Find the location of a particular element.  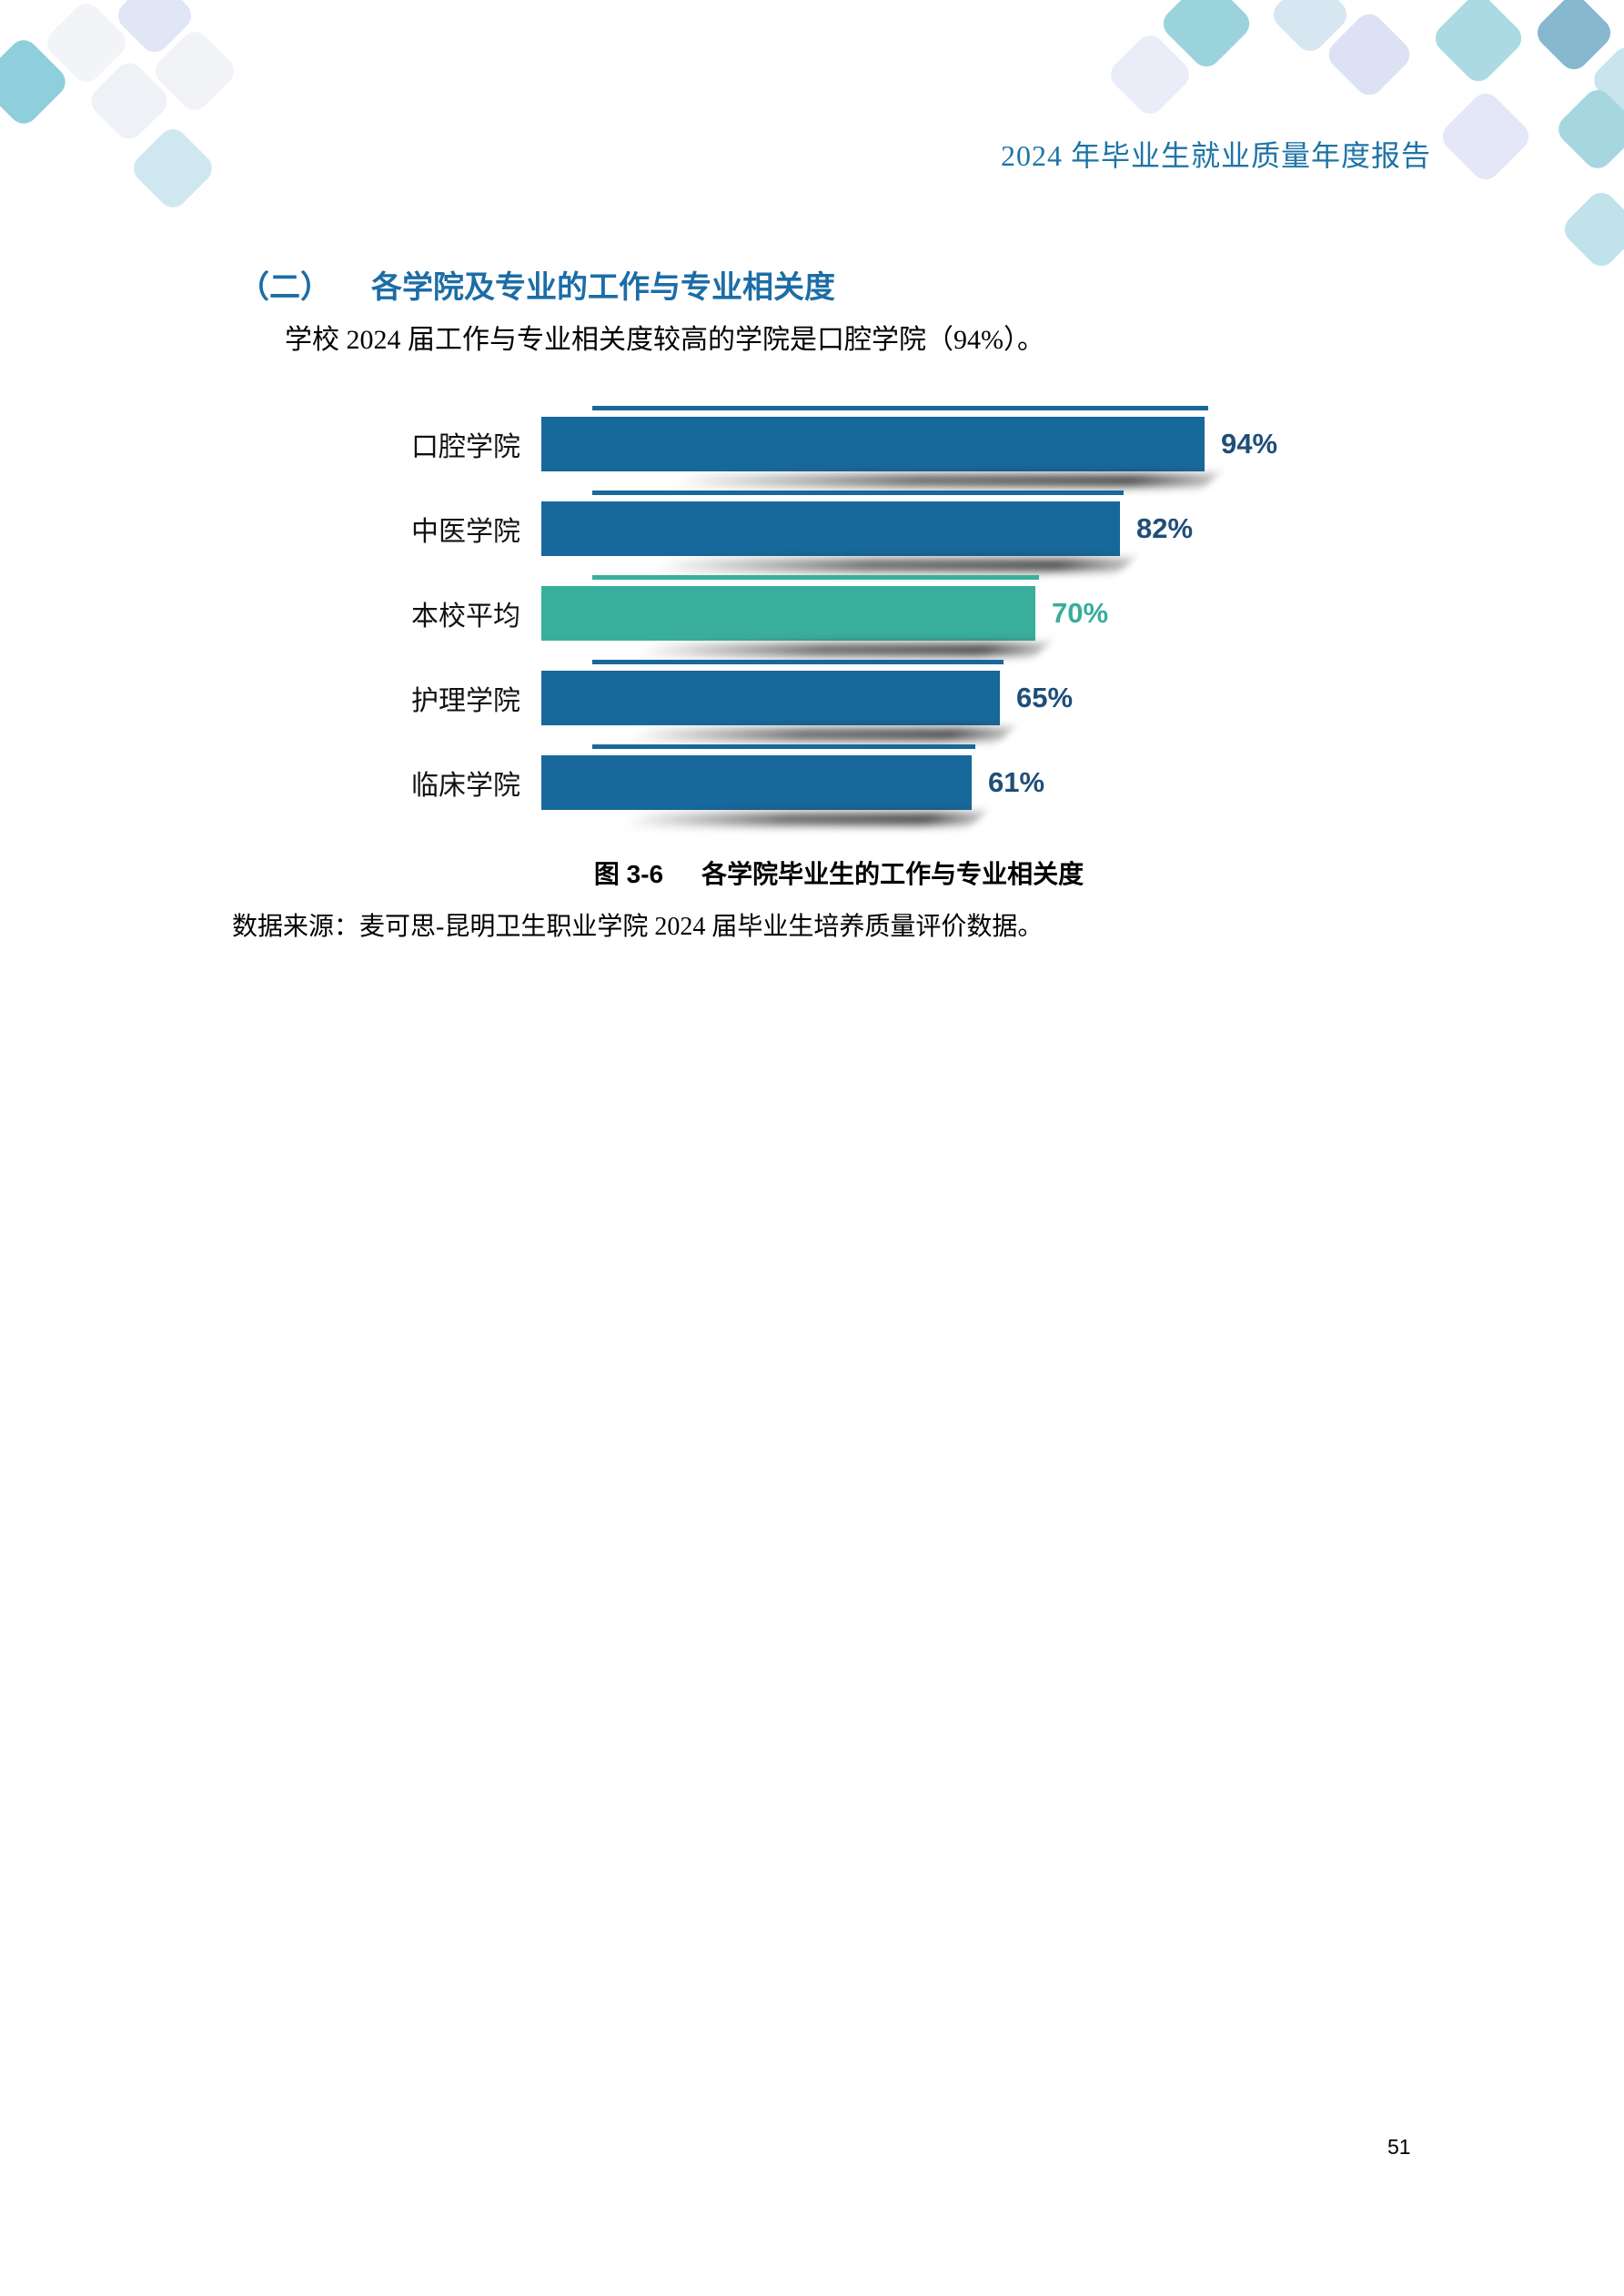

source-note: 数据来源：麦可思-昆明卫生职业学院 2024 届毕业生培养质量评价数据。 is located at coordinates (638, 927).